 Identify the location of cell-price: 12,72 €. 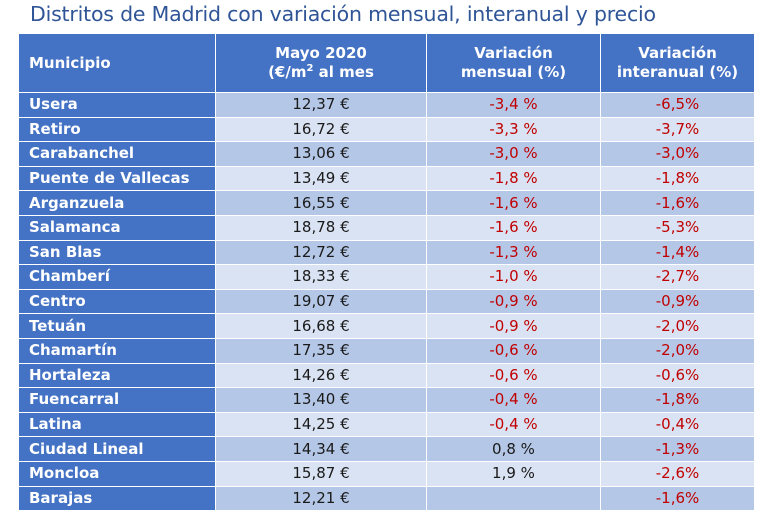
(321, 252).